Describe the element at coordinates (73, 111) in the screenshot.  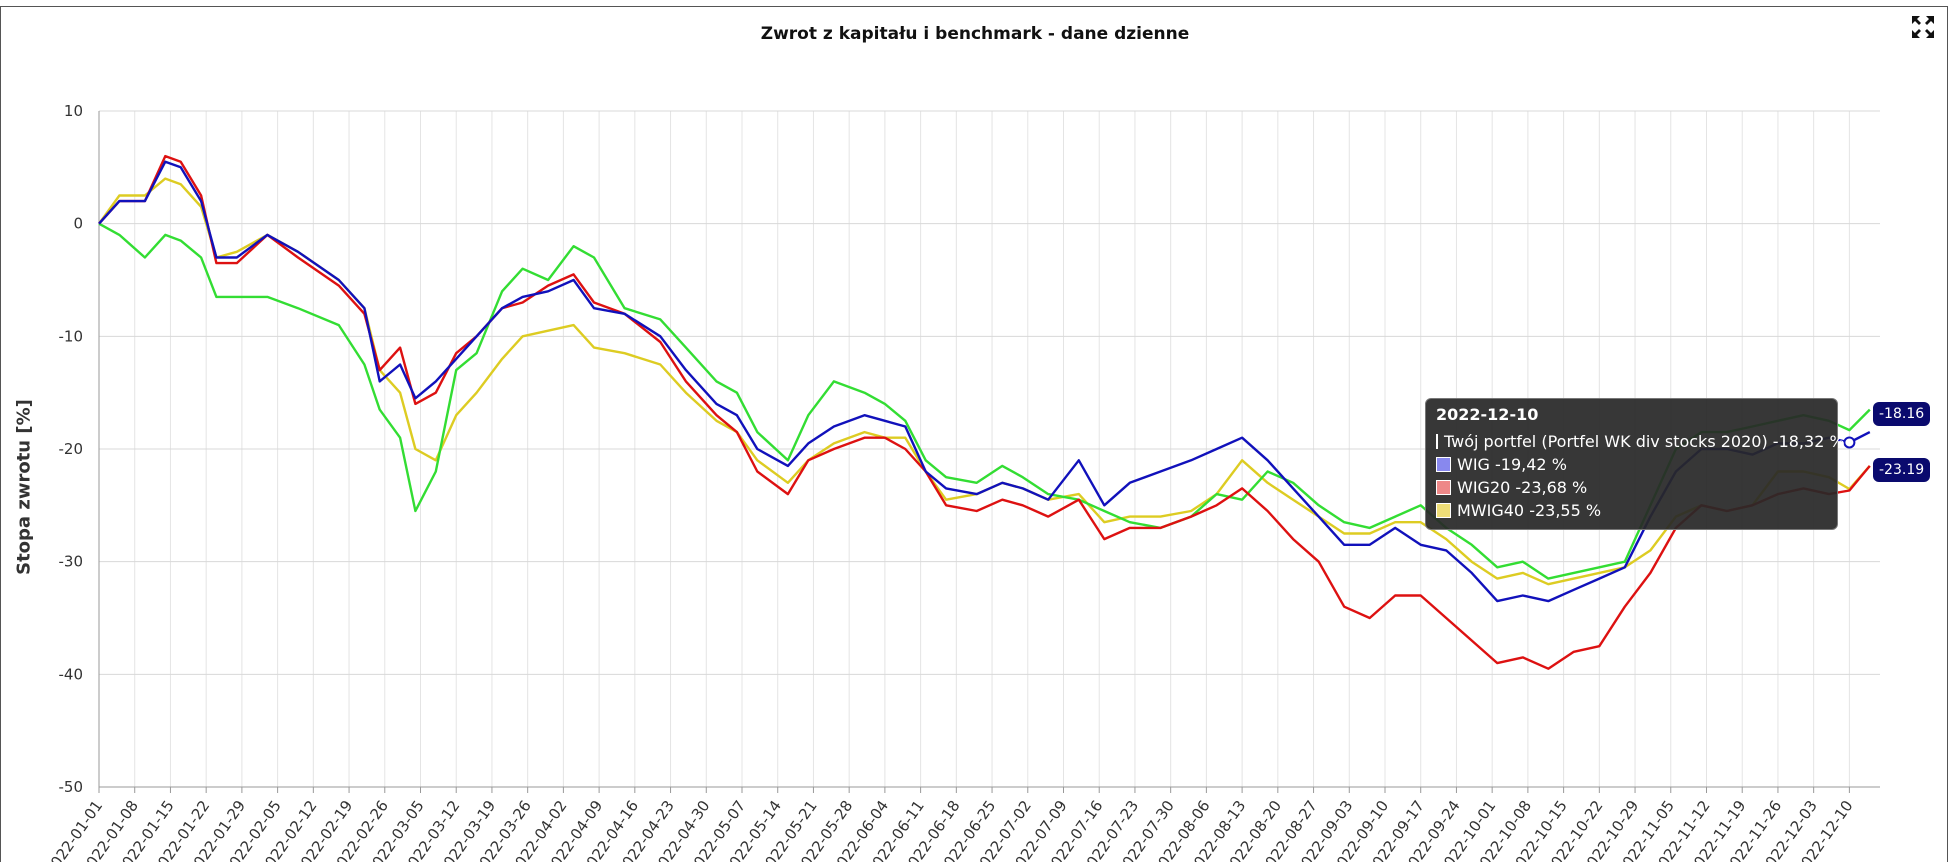
I see `y-tick-label: 10` at that location.